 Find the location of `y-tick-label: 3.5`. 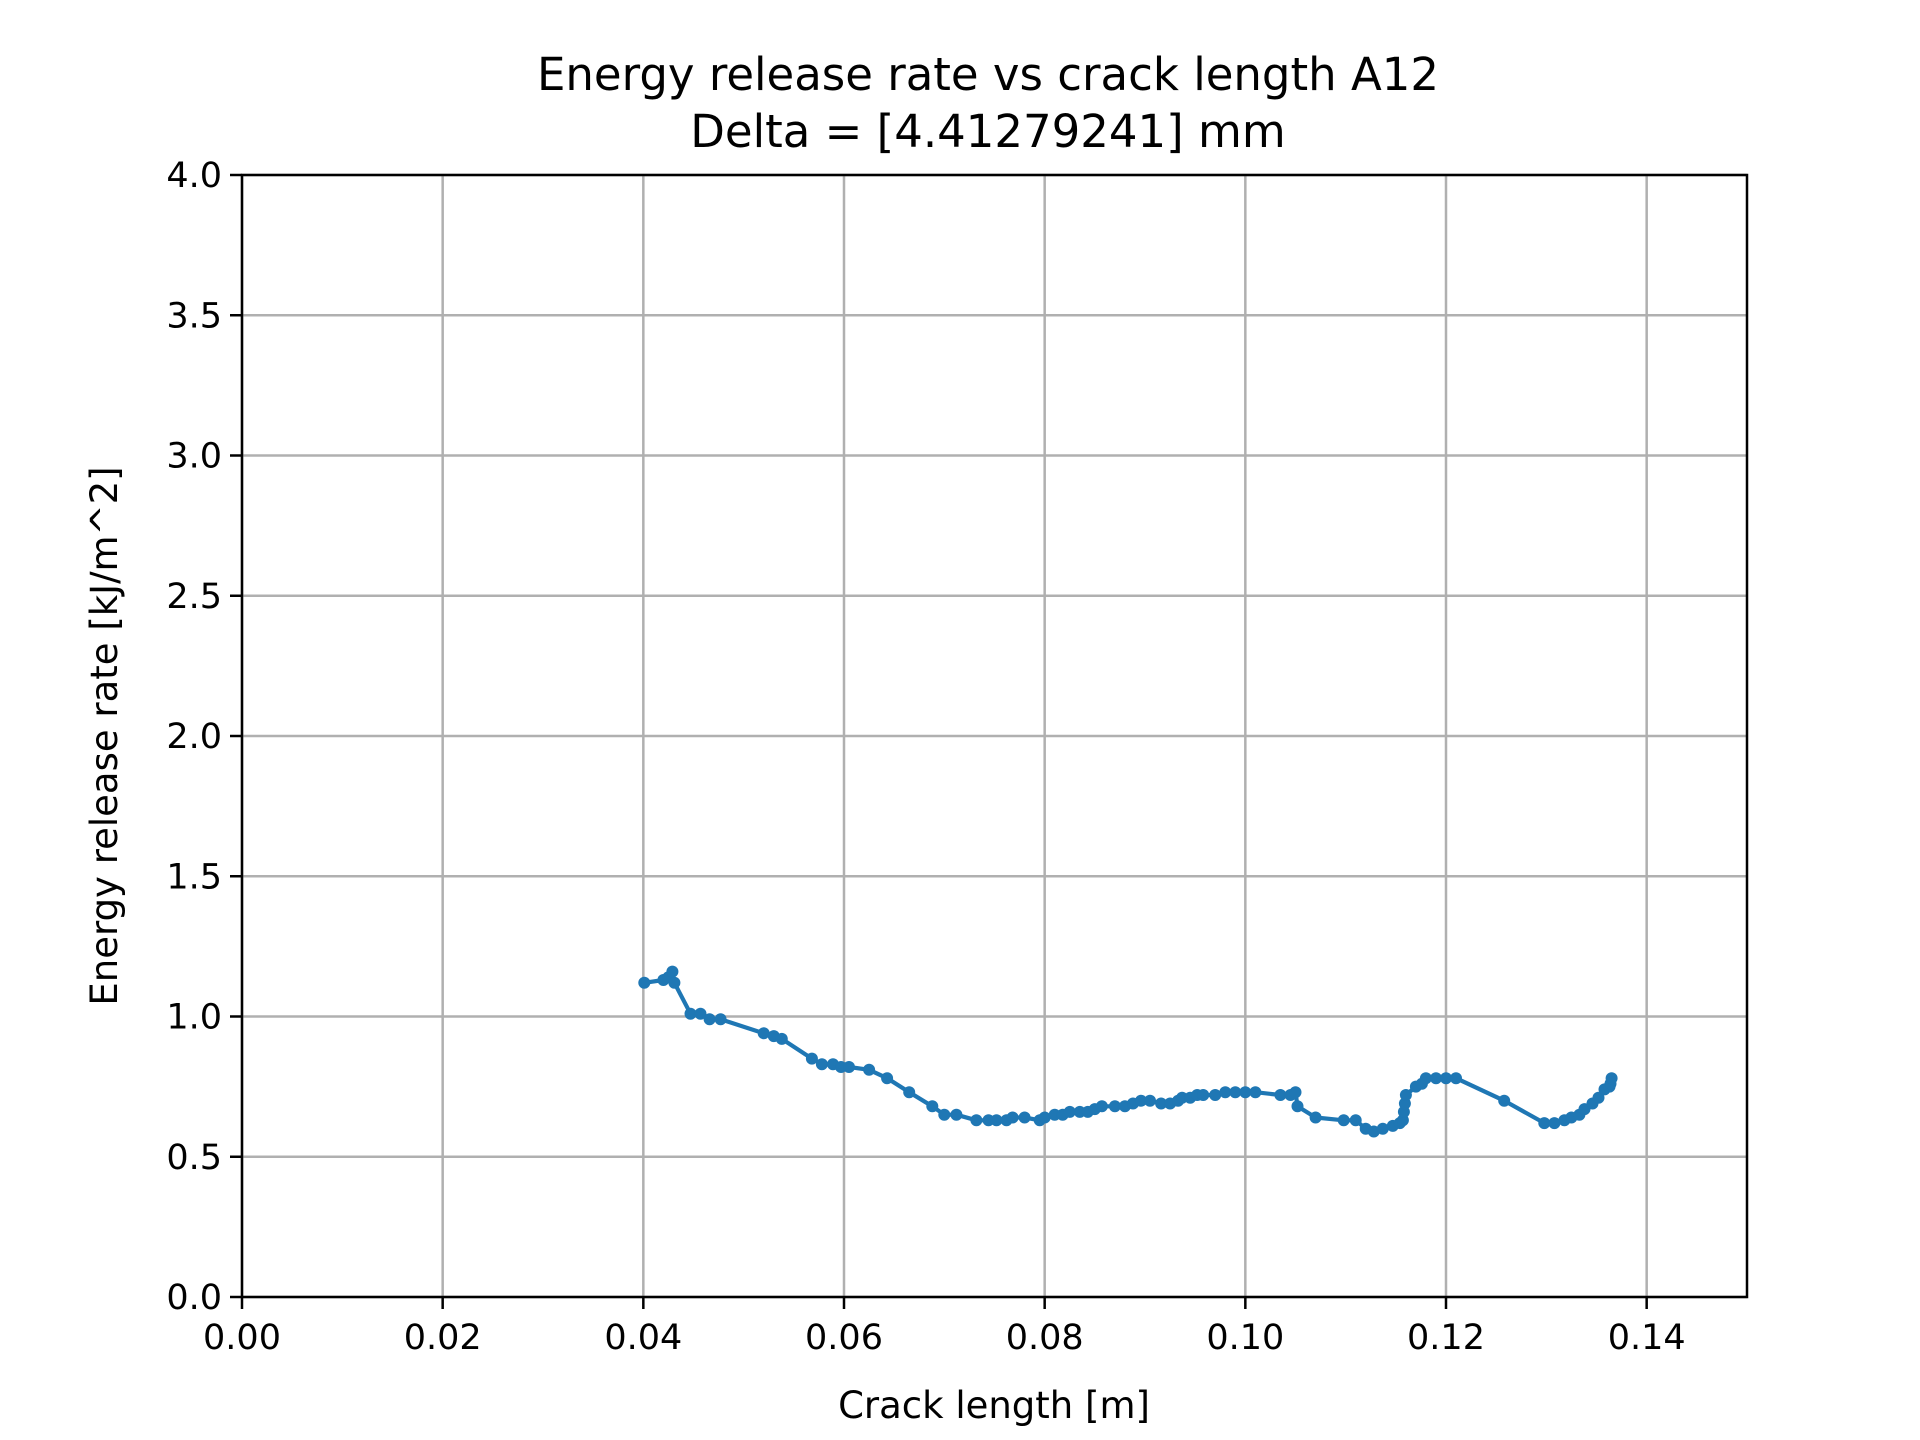

y-tick-label: 3.5 is located at coordinates (194, 316).